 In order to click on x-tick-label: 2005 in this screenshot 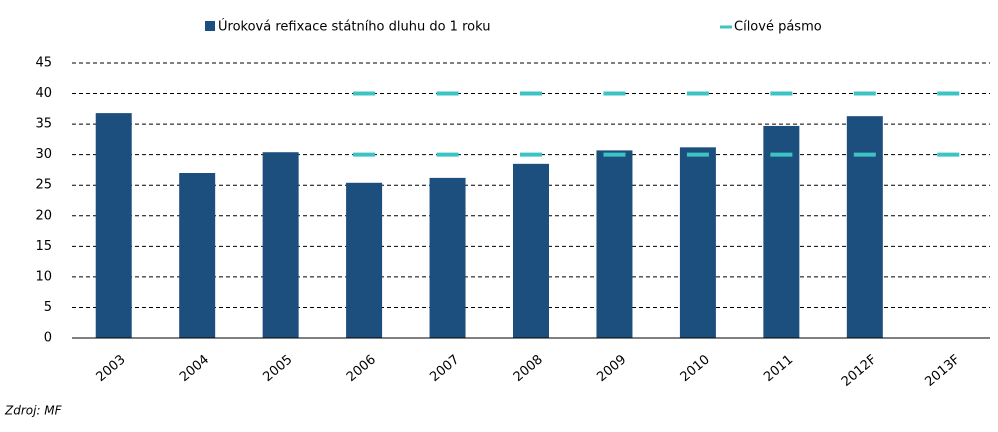, I will do `click(277, 368)`.